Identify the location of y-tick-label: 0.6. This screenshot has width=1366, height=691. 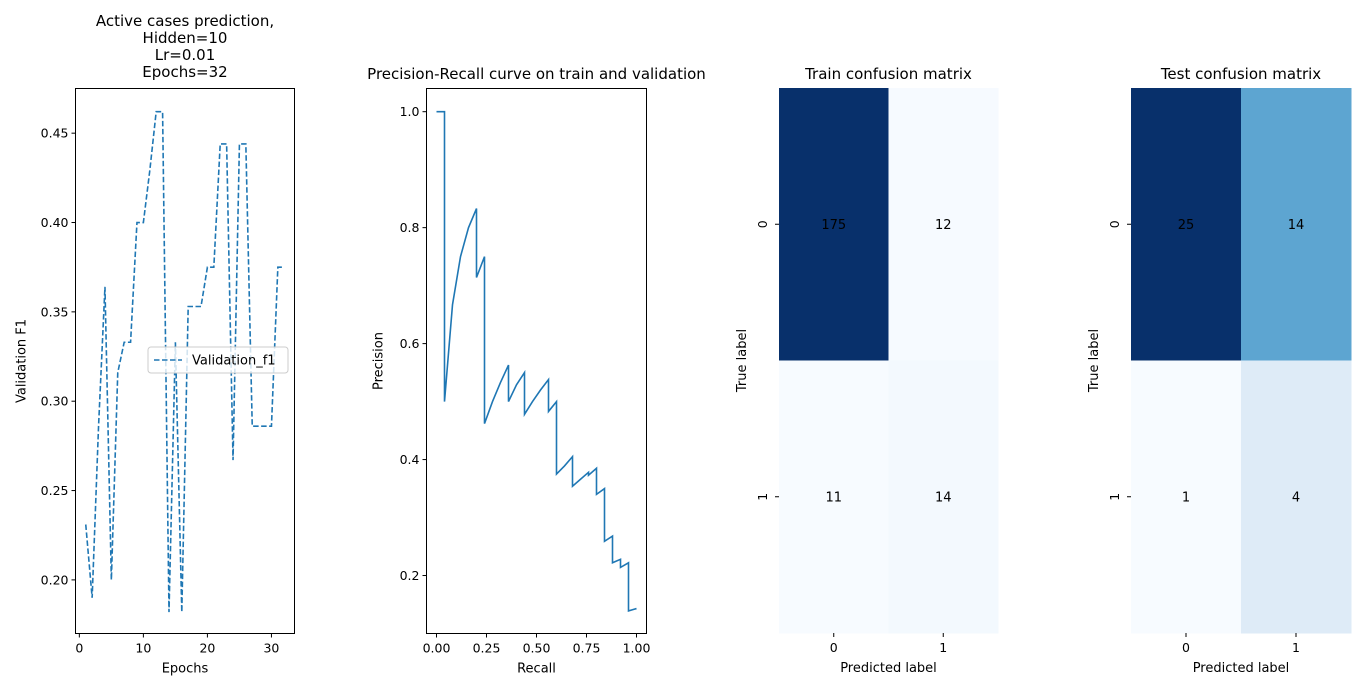
(410, 343).